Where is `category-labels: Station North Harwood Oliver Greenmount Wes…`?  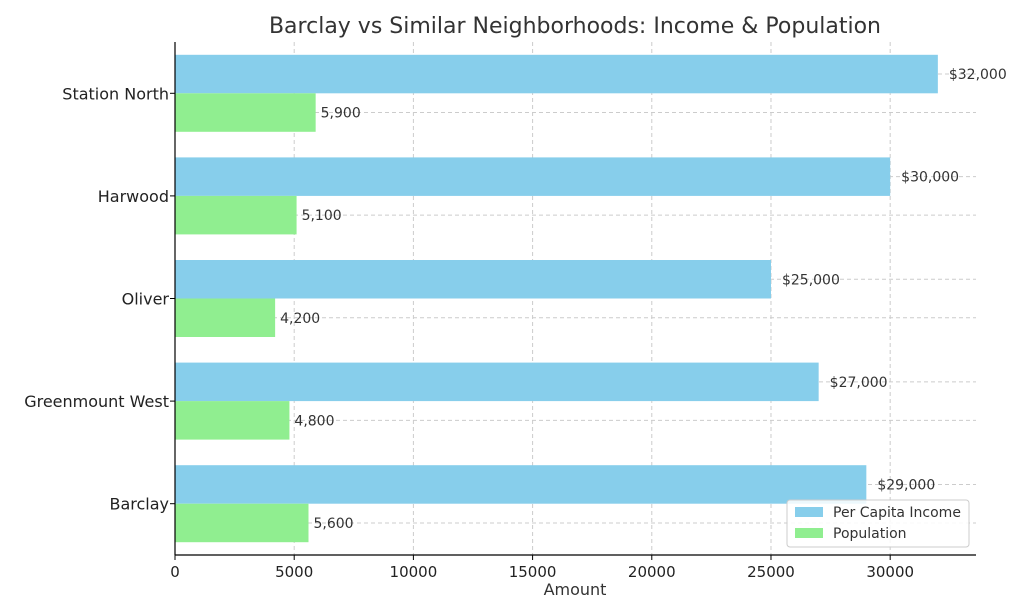 category-labels: Station North Harwood Oliver Greenmount Wes… is located at coordinates (99, 299).